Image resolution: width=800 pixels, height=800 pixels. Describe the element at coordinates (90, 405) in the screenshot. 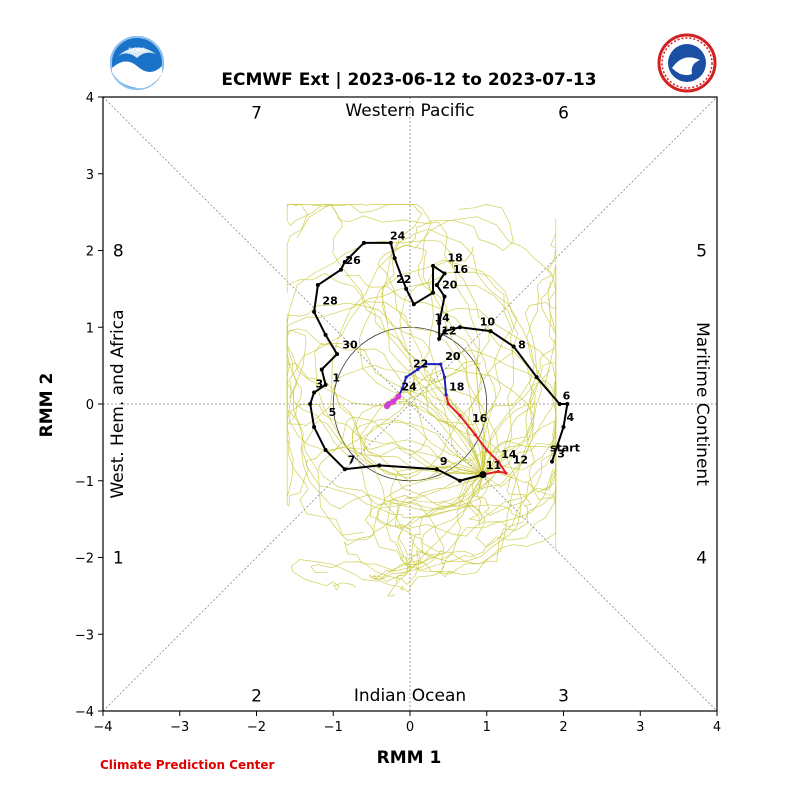

I see `y-tick-label: 0` at that location.